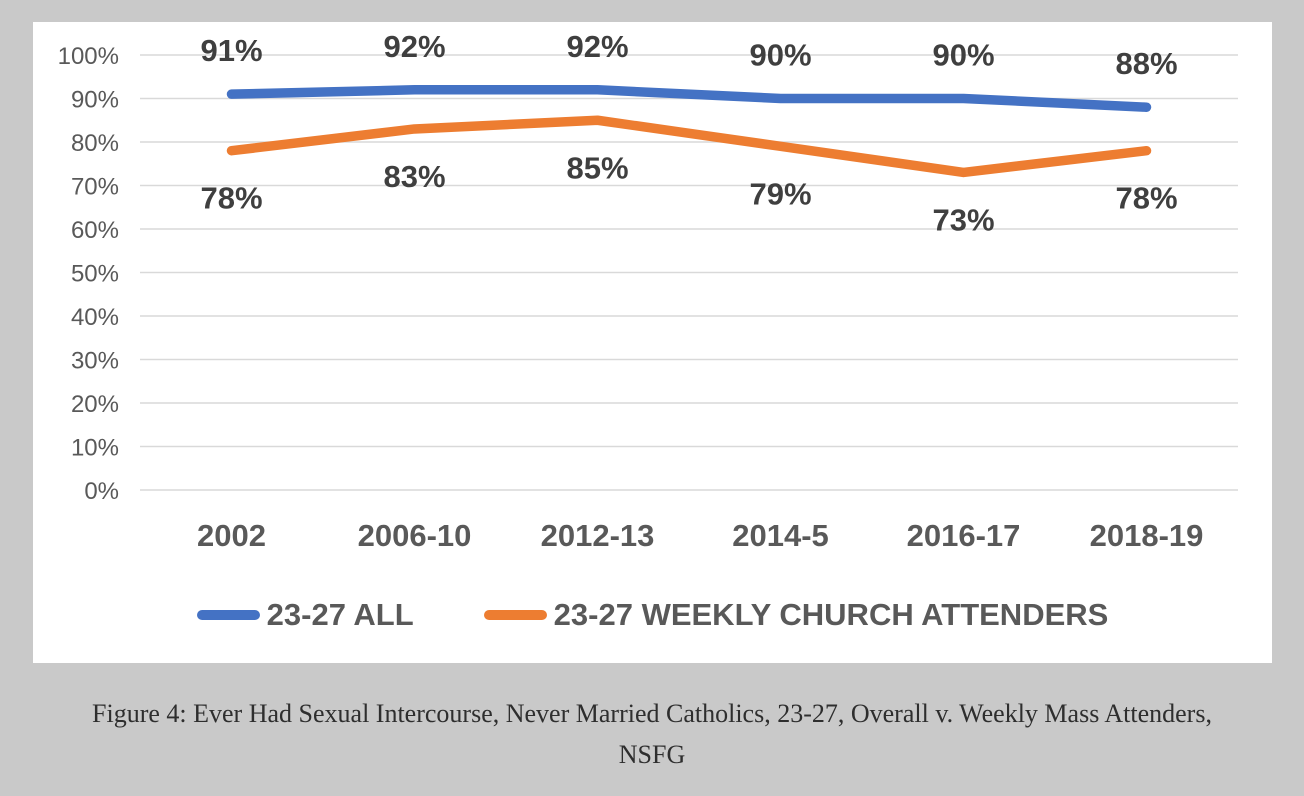 The width and height of the screenshot is (1304, 796). I want to click on legend-line-marker-blue, so click(228, 615).